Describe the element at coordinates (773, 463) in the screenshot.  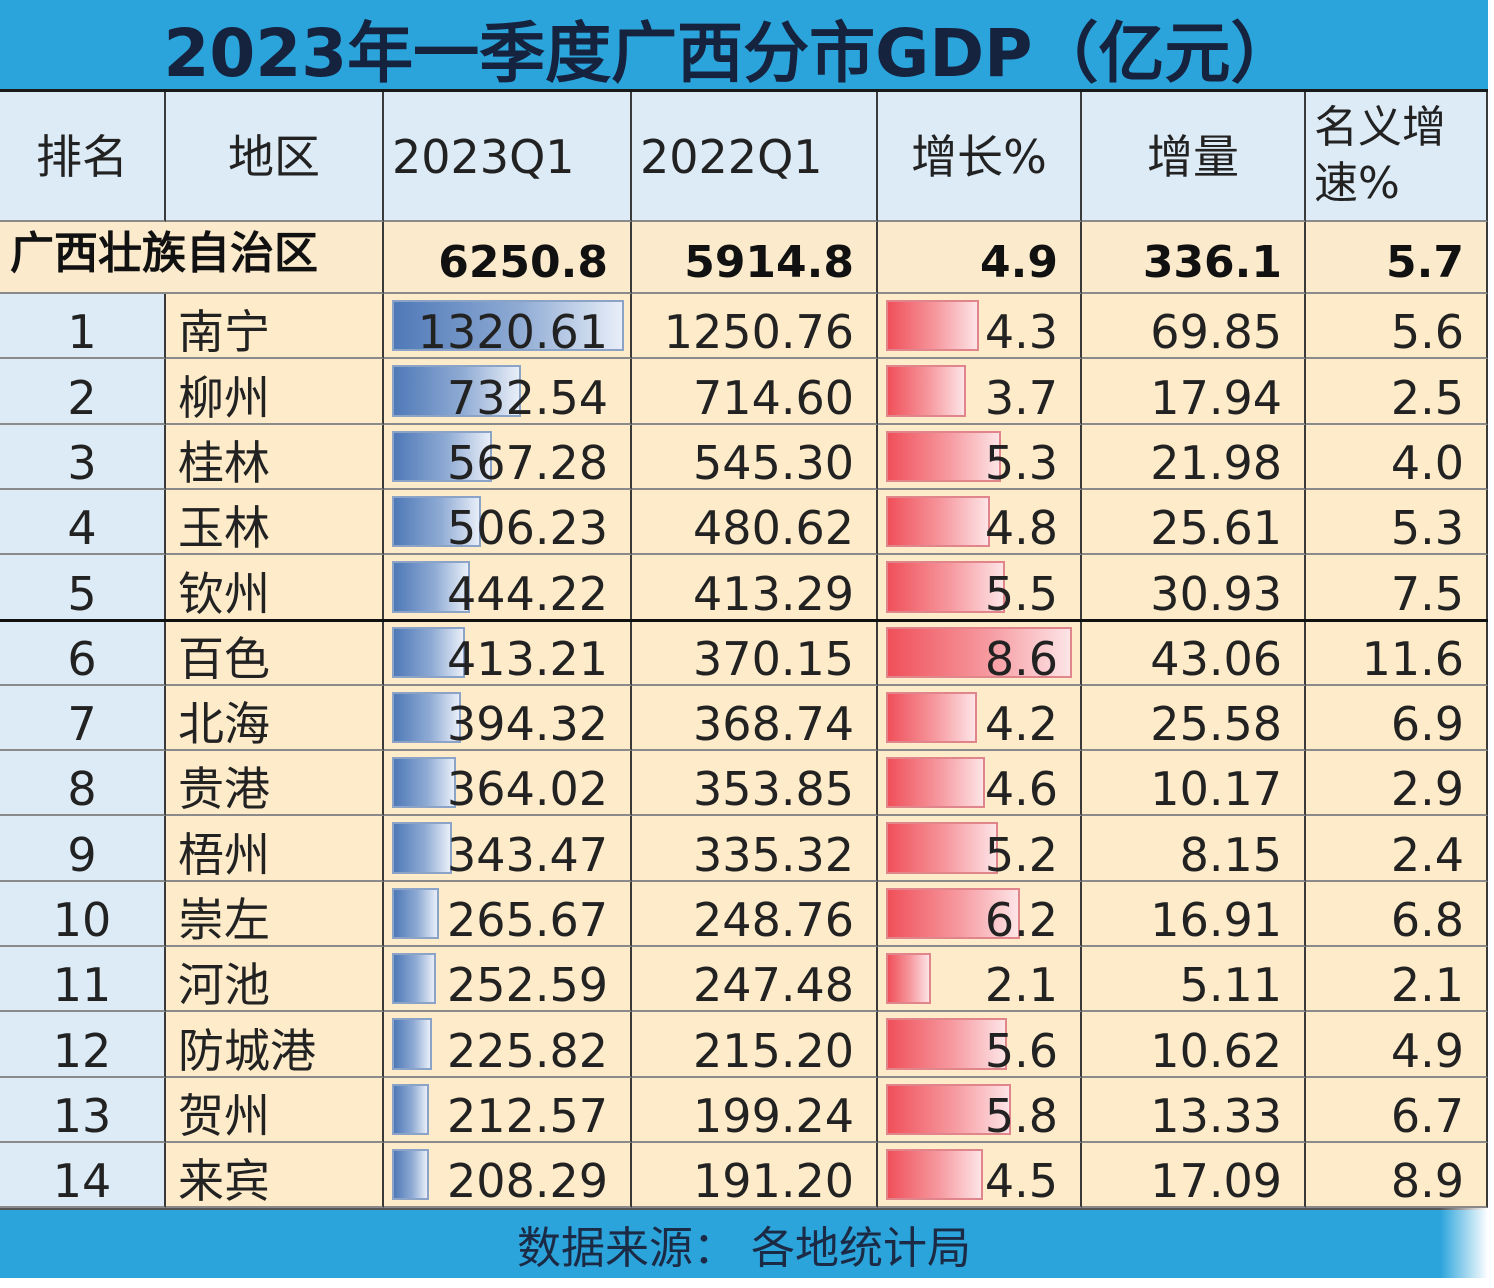
I see `cell-q1-2022-text: 545.30` at that location.